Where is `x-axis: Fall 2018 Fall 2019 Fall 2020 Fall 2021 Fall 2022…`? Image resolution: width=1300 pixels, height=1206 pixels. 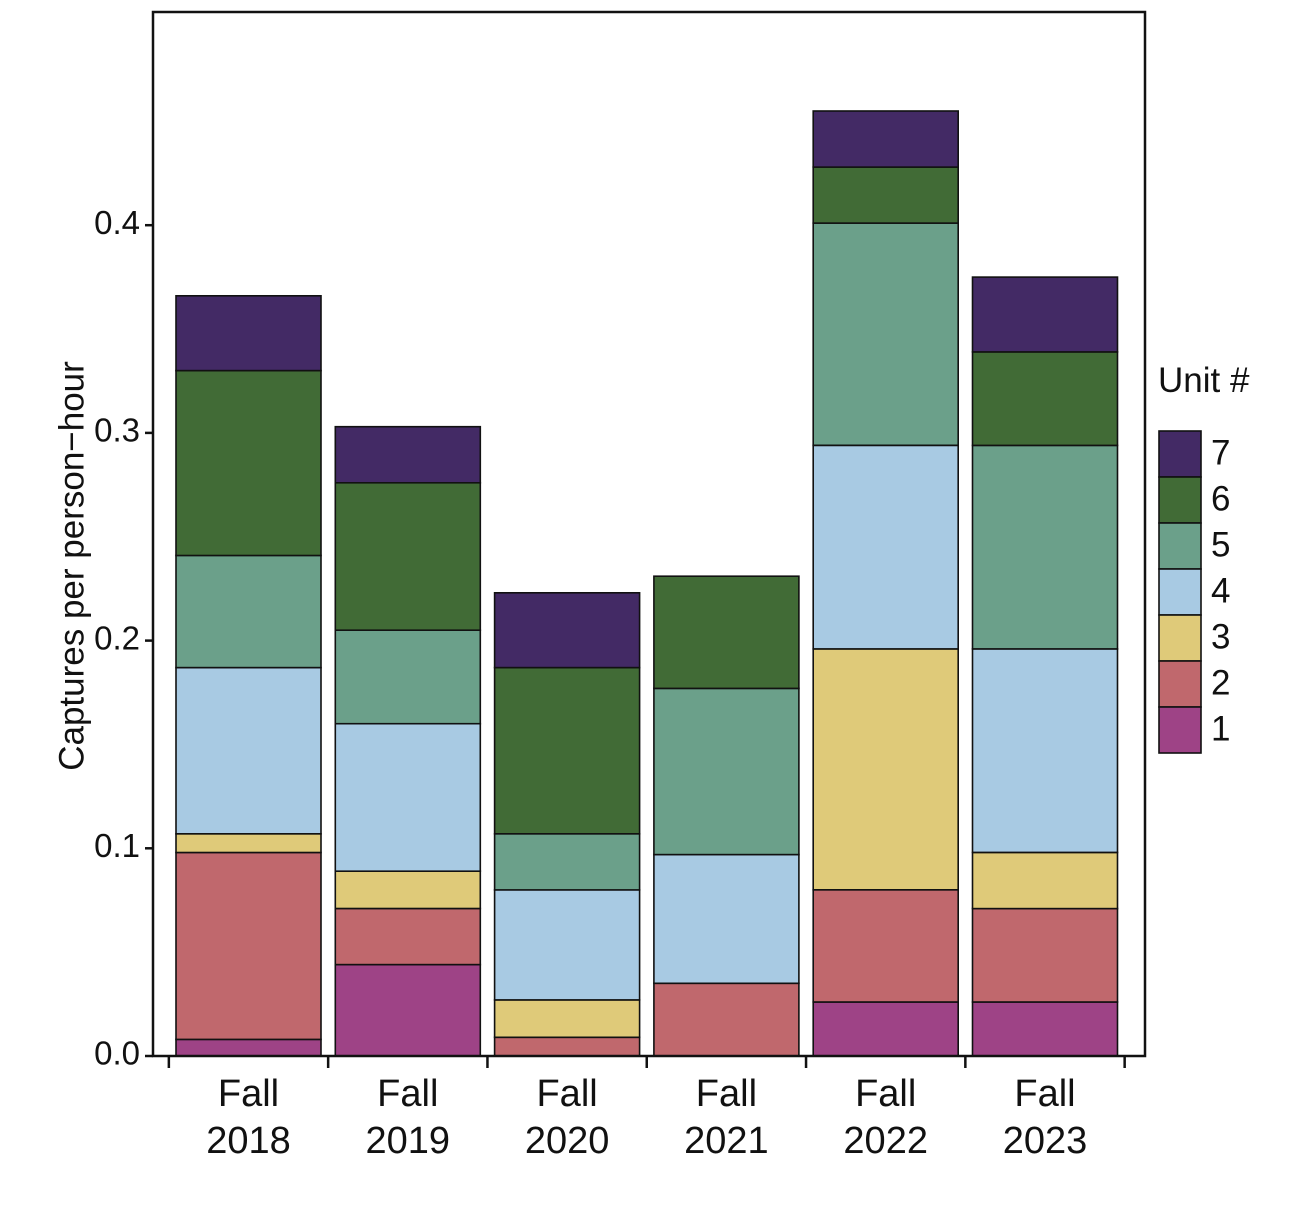 x-axis: Fall 2018 Fall 2019 Fall 2020 Fall 2021 Fall 2022… is located at coordinates (646, 1109).